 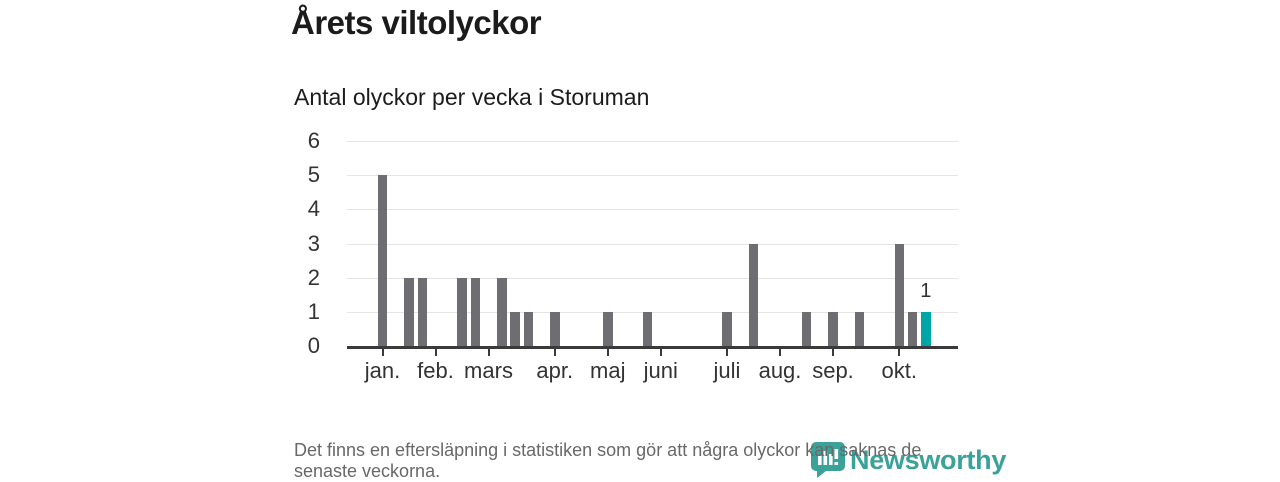 I want to click on newsworthy-logo: Newsworthy, so click(x=908, y=460).